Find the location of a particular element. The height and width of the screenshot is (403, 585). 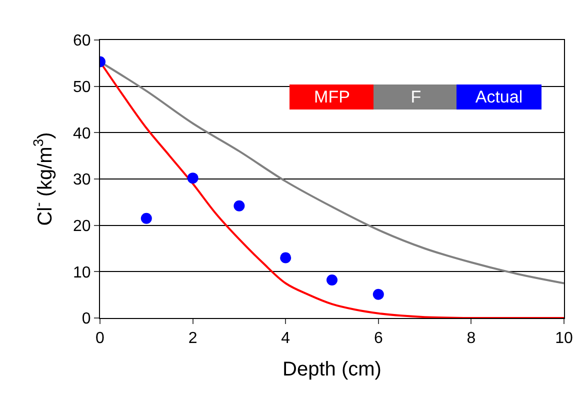

y-tick-label: 0 is located at coordinates (86, 319).